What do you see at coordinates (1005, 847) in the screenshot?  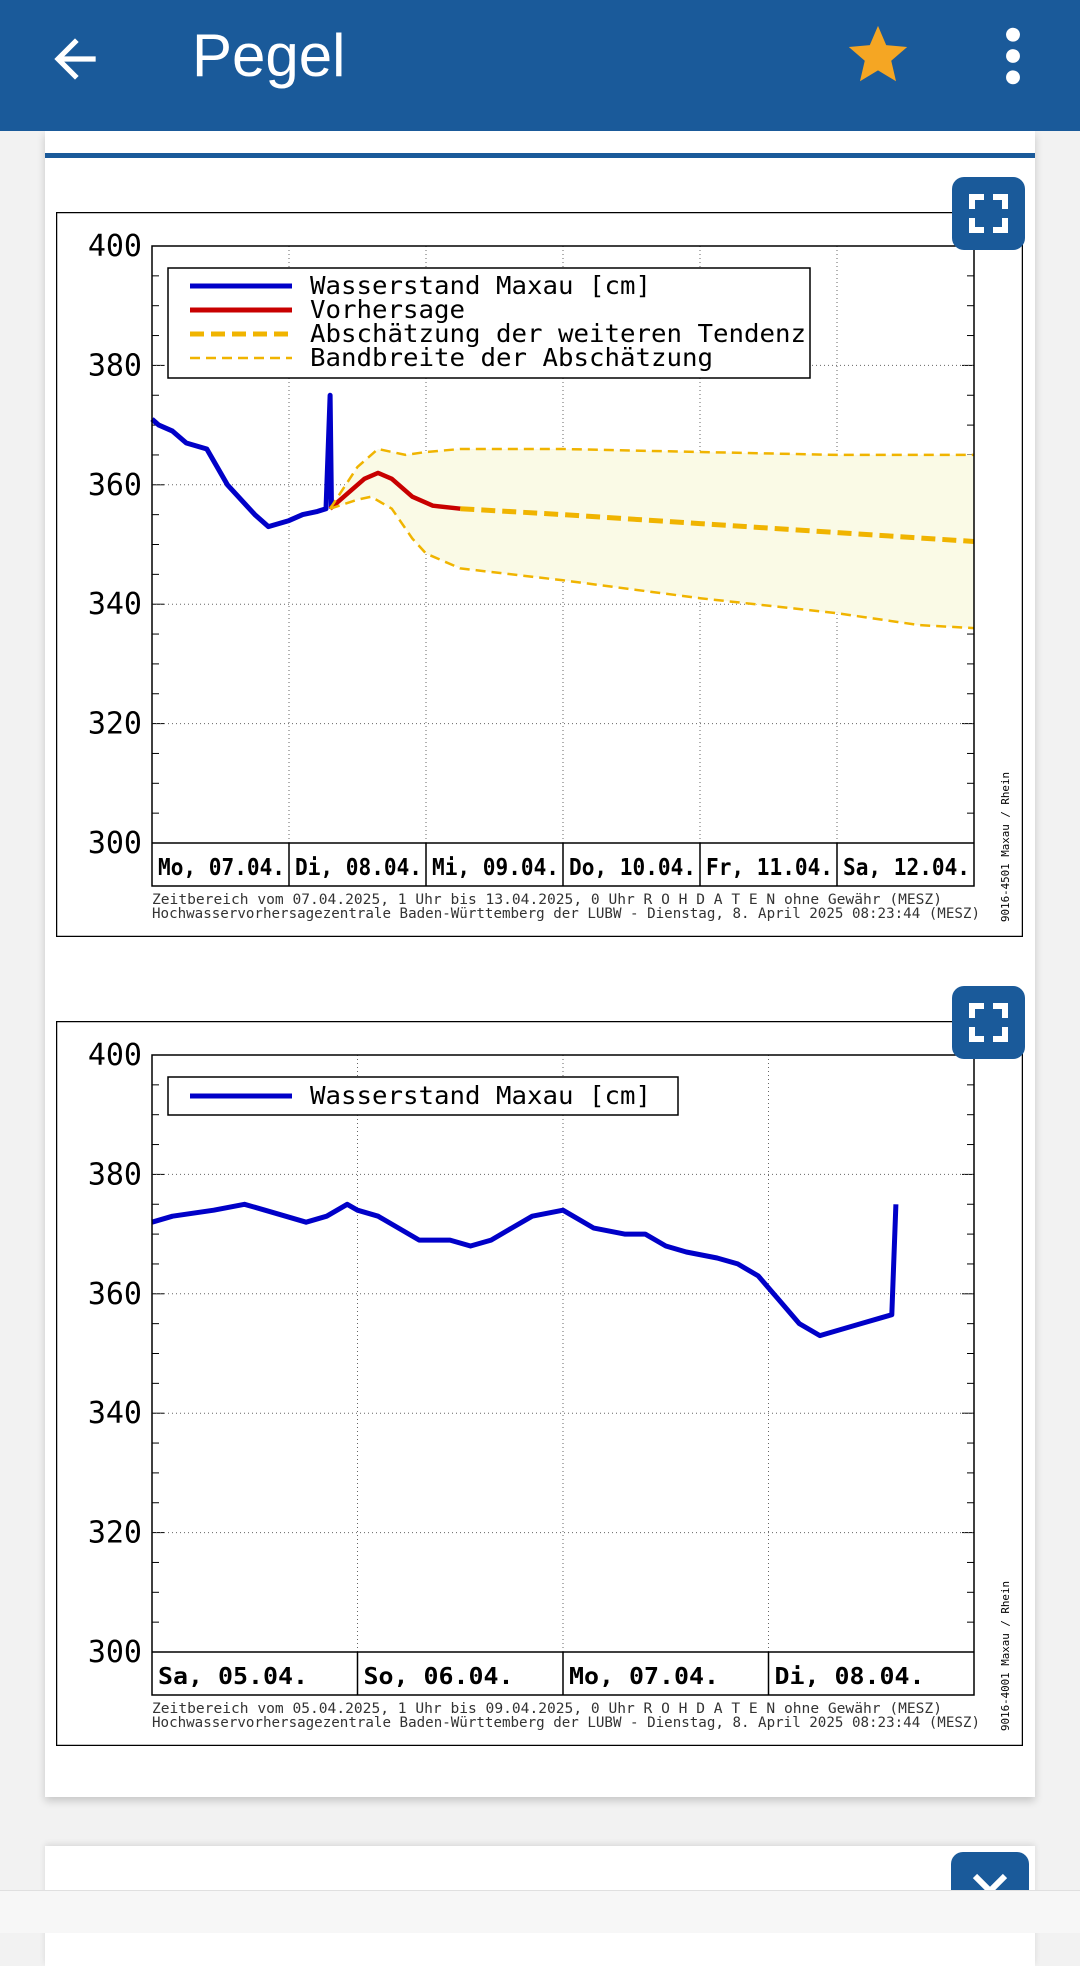 I see `chart-side-label: 9016-4501 Maxau / Rhein` at bounding box center [1005, 847].